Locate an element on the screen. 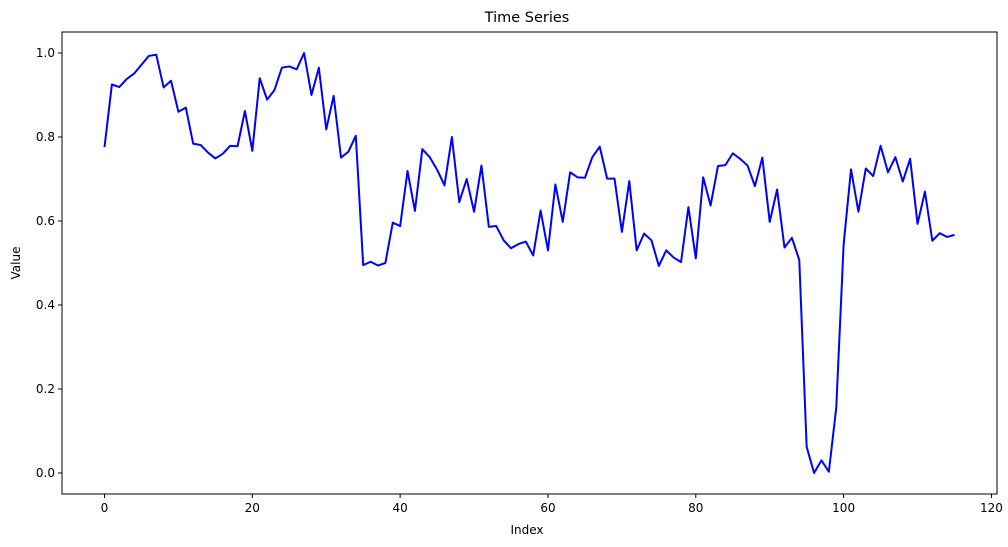  x-axis-label: Index is located at coordinates (526, 530).